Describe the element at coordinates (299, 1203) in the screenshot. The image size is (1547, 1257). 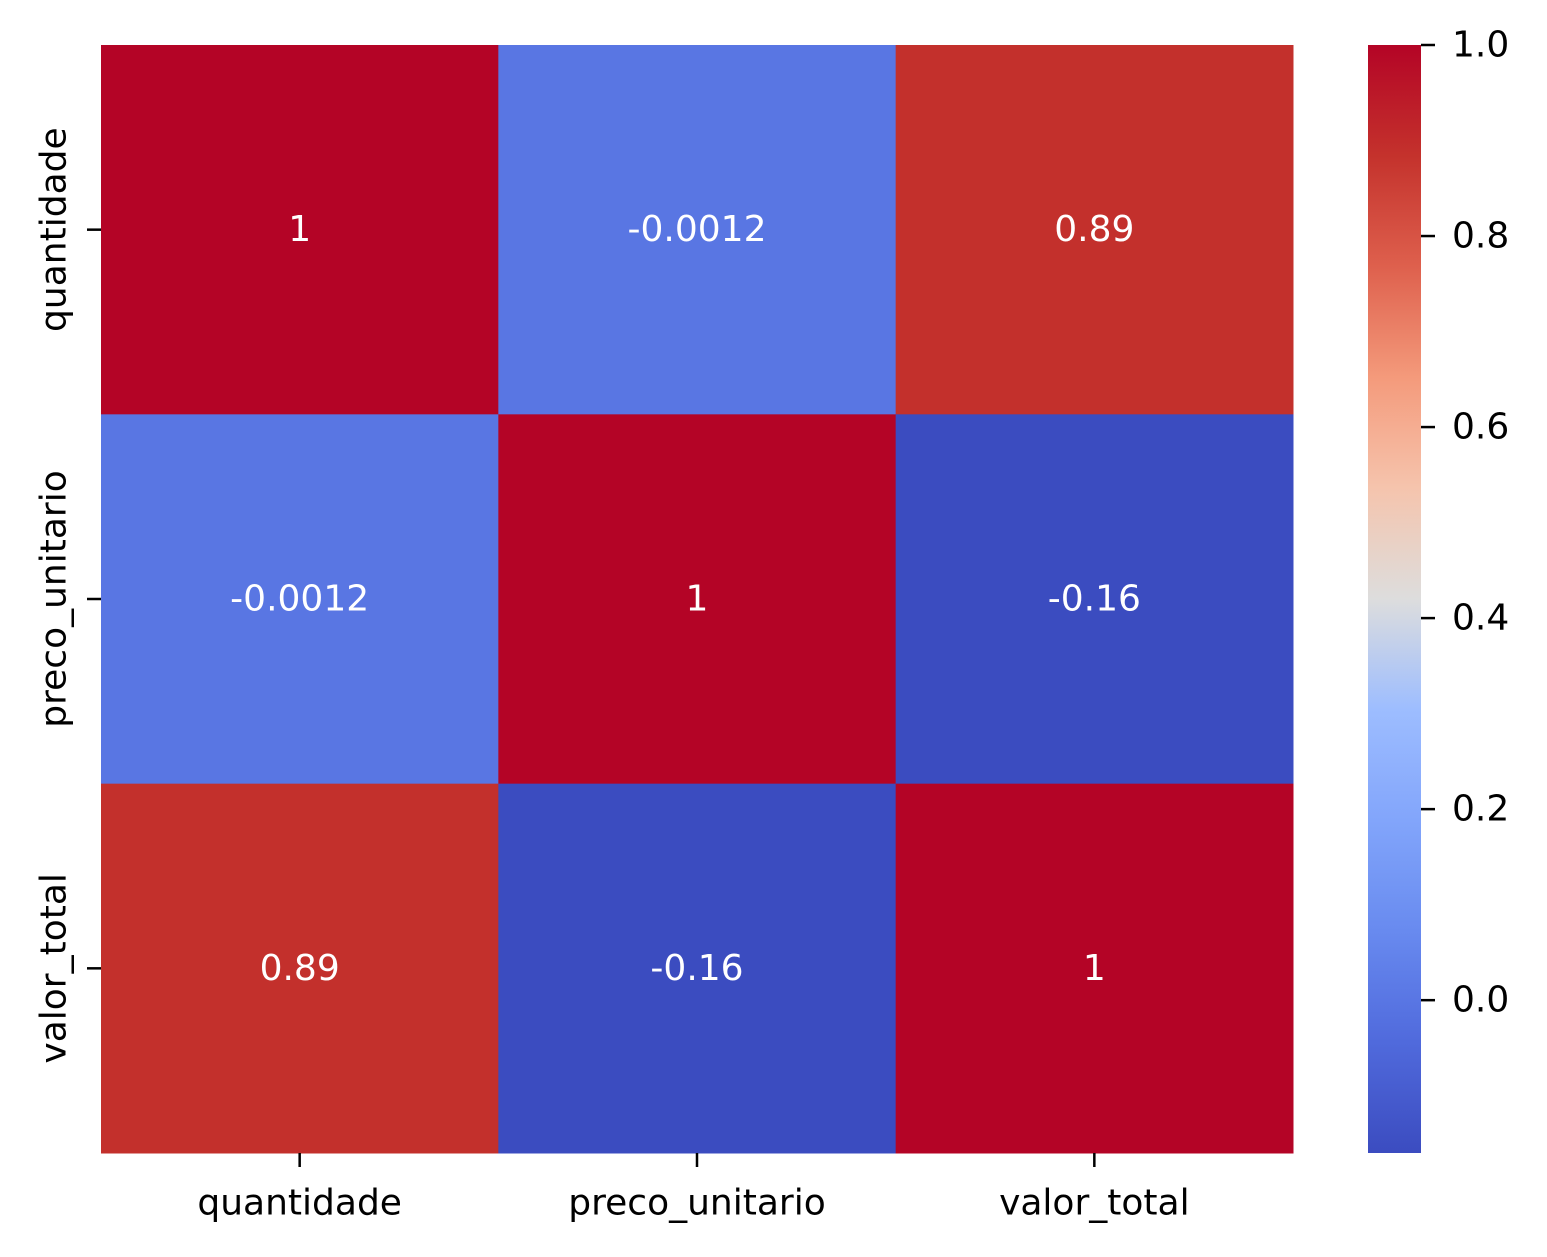
I see `x-tick-label: quantidade` at that location.